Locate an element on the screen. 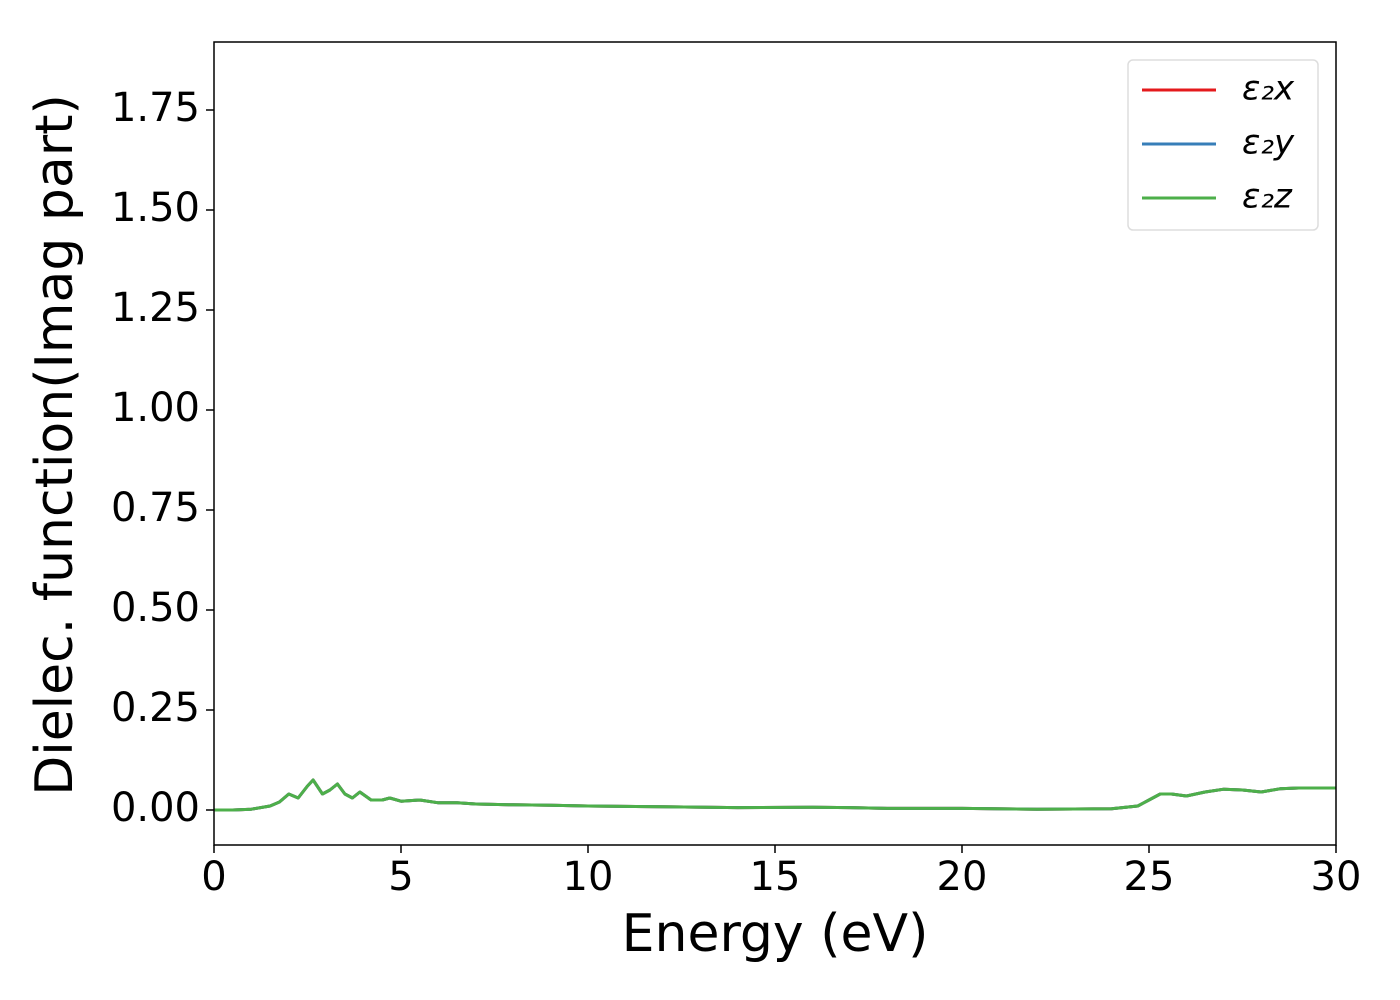 This screenshot has width=1400, height=1000. y-tick-label: 1.50 is located at coordinates (155, 208).